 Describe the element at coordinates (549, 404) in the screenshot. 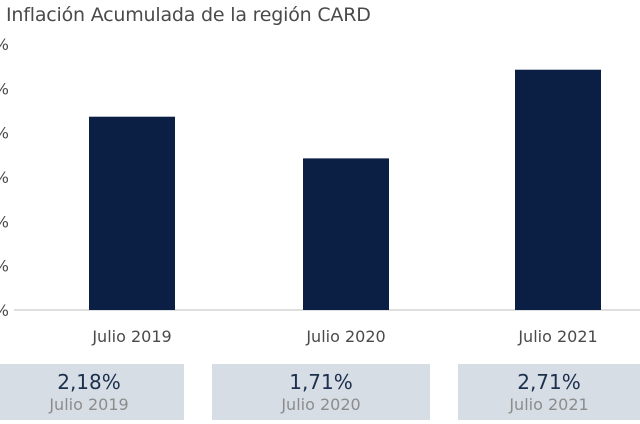

I see `summary-label: Julio 2021` at that location.